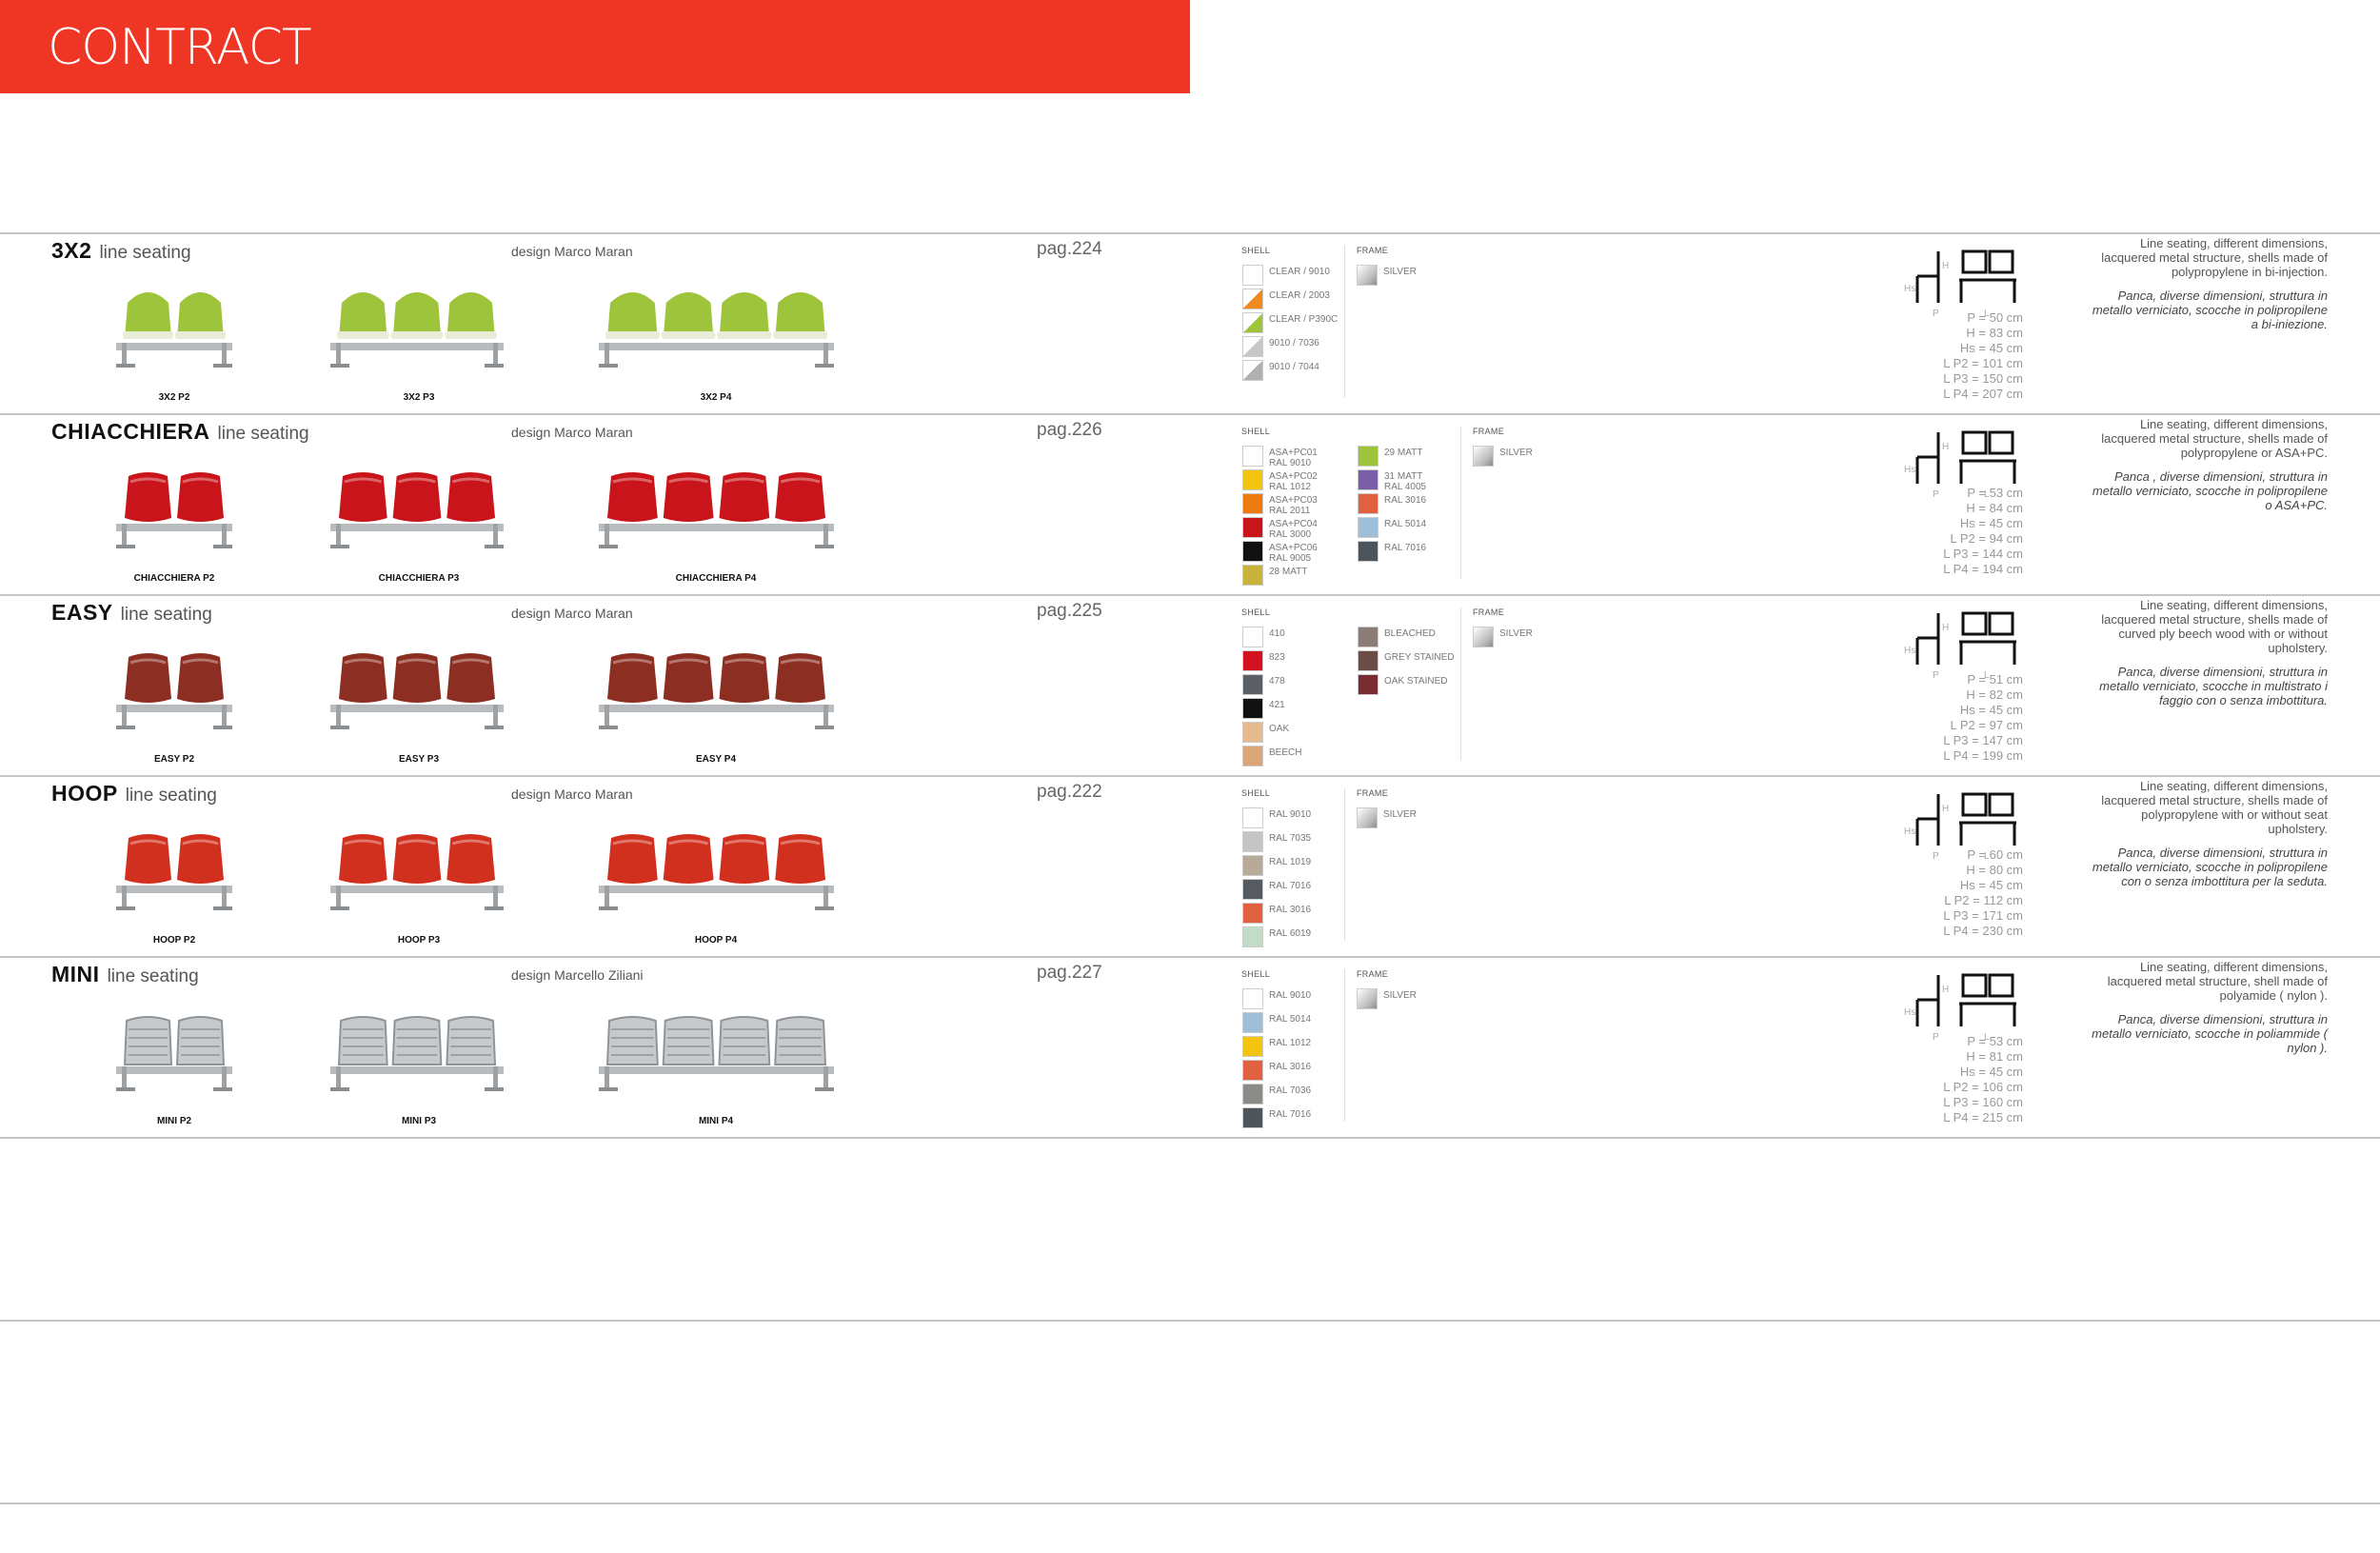  Describe the element at coordinates (1290, 838) in the screenshot. I see `swatch-label: RAL 7035` at that location.